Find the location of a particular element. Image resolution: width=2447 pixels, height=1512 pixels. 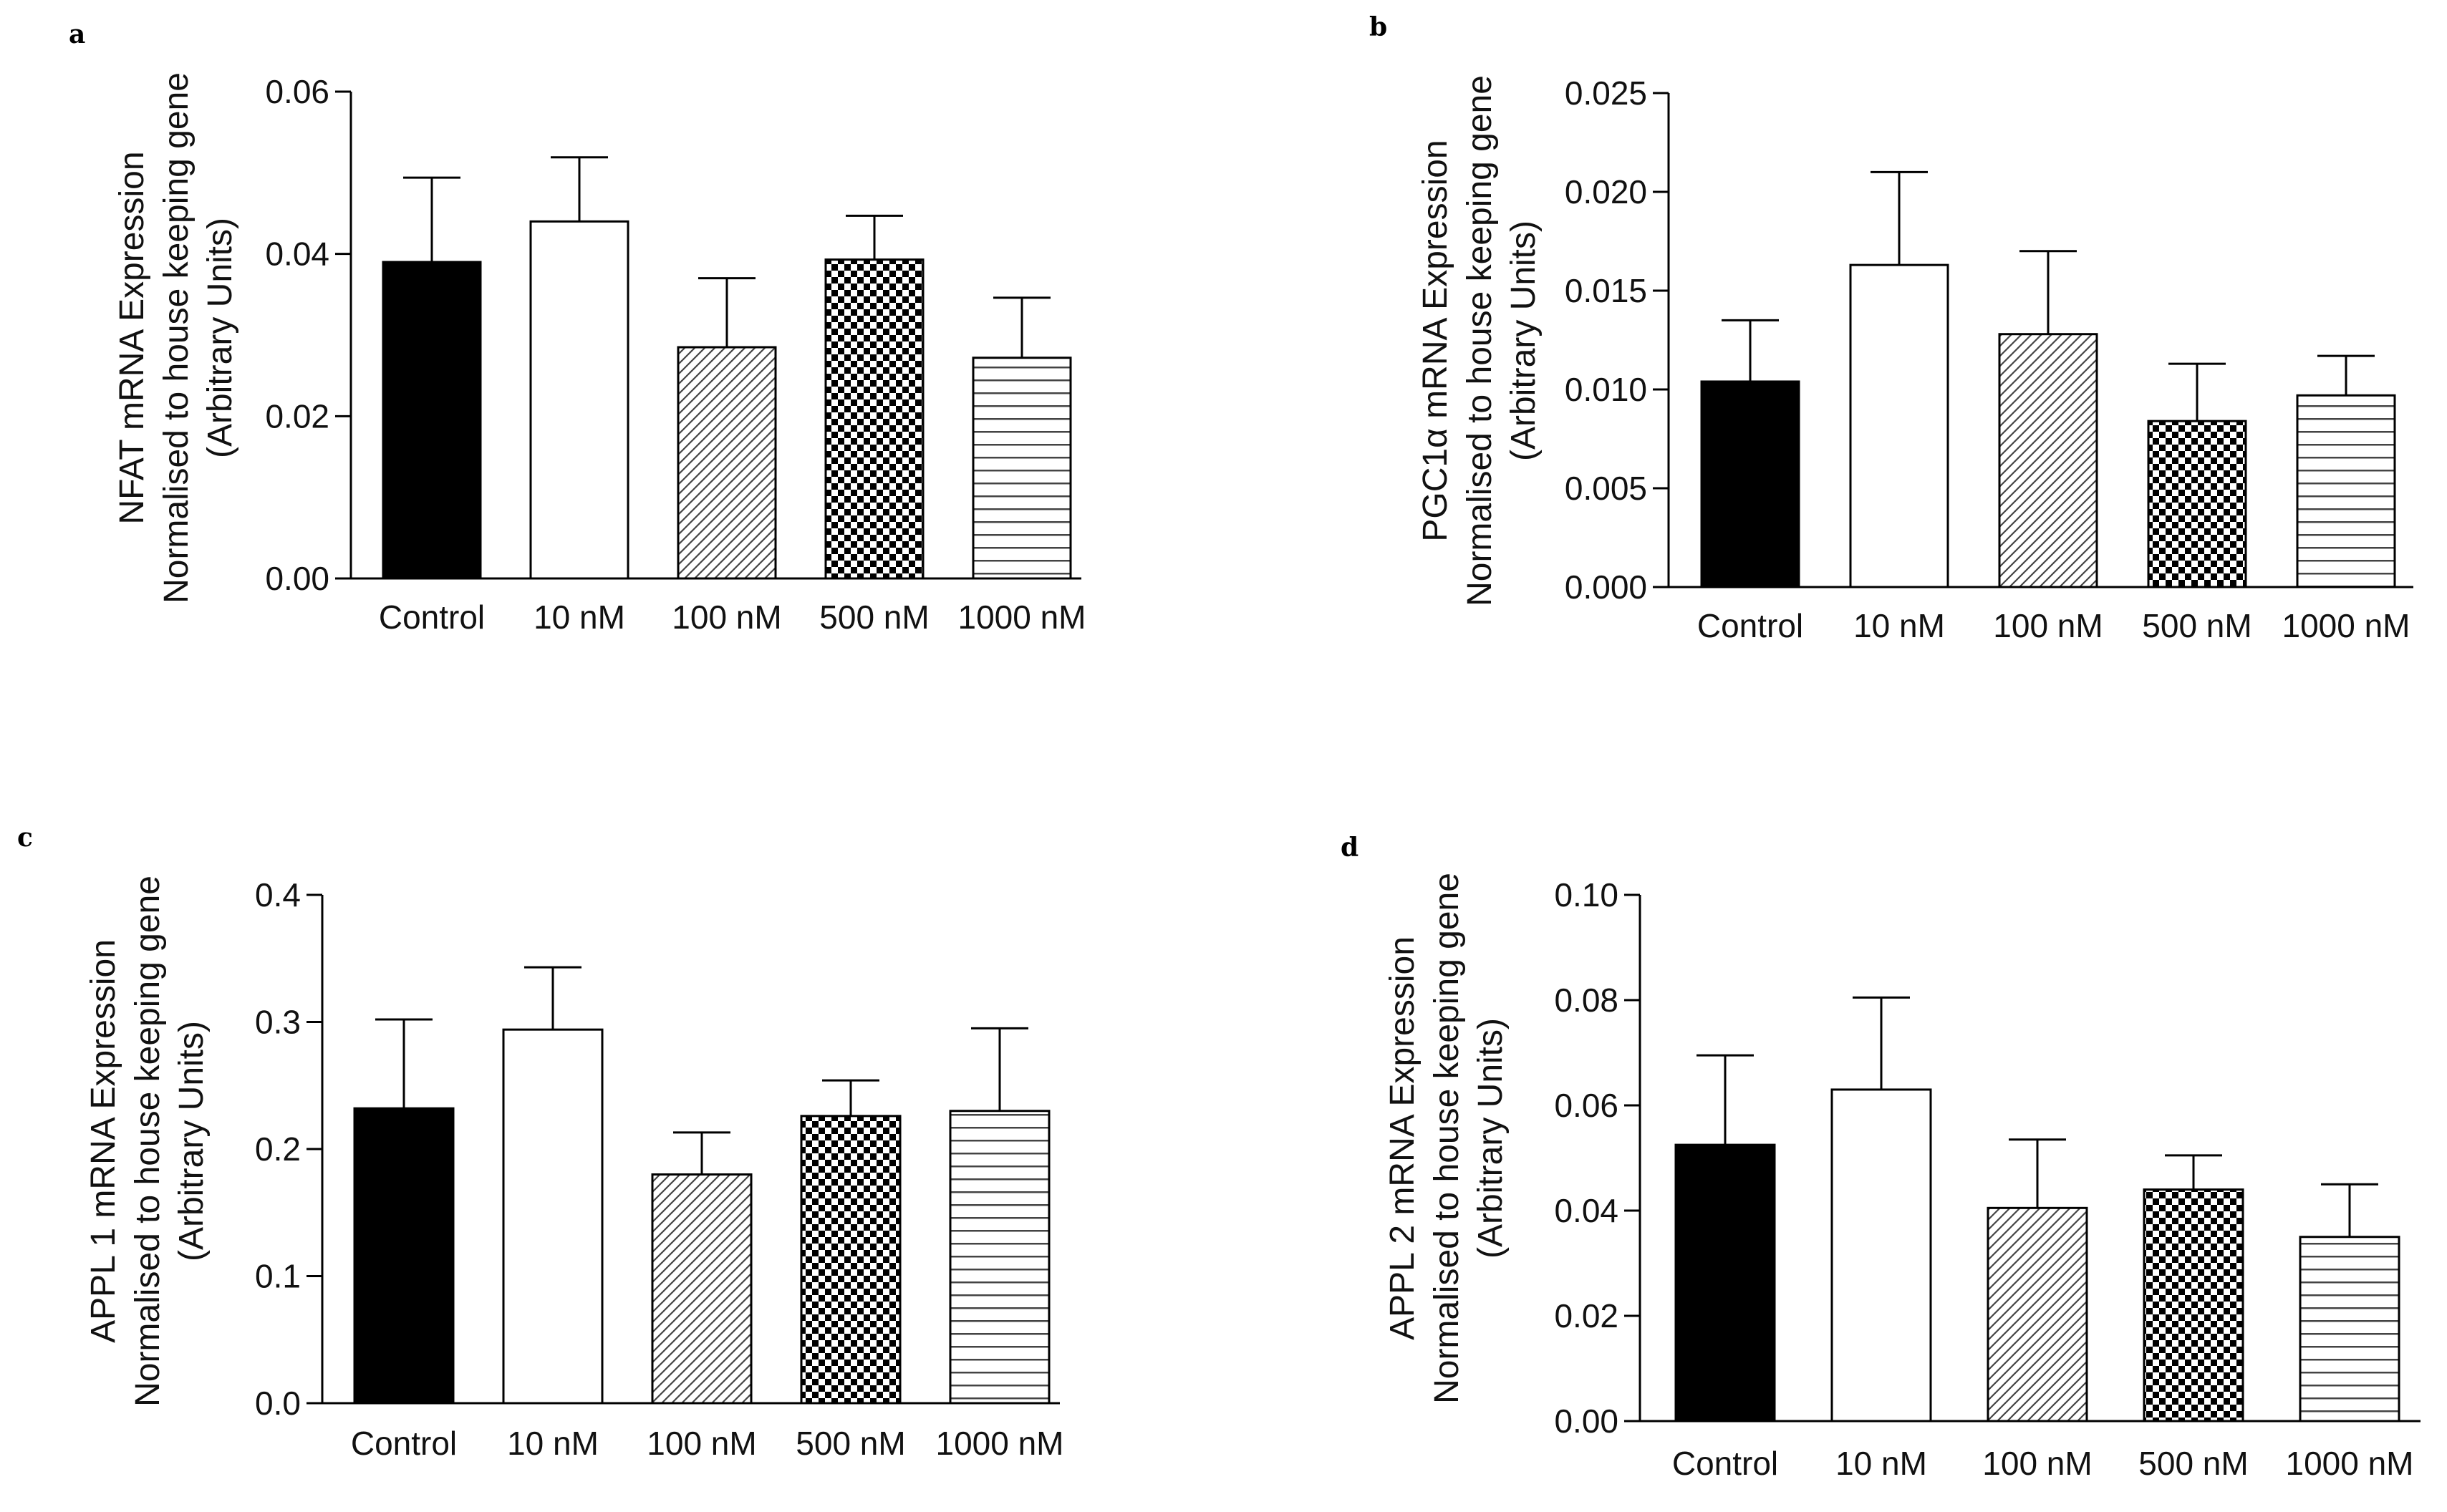

y-title-b-line2: Normalised to house keeping gene is located at coordinates (1480, 340).